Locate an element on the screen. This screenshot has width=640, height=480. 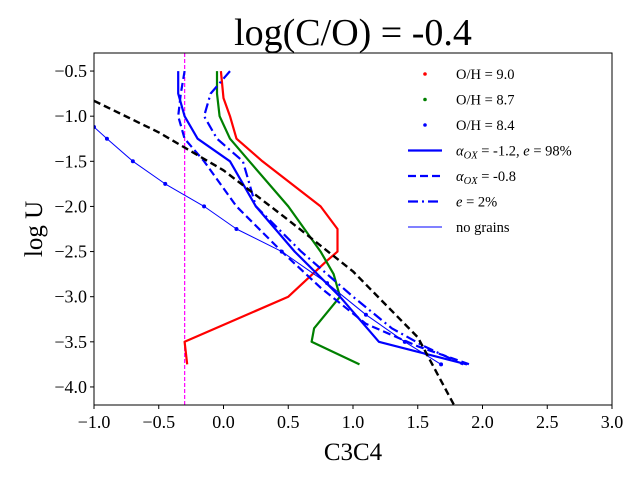
legend-entry-6: no grains is located at coordinates (459, 228).